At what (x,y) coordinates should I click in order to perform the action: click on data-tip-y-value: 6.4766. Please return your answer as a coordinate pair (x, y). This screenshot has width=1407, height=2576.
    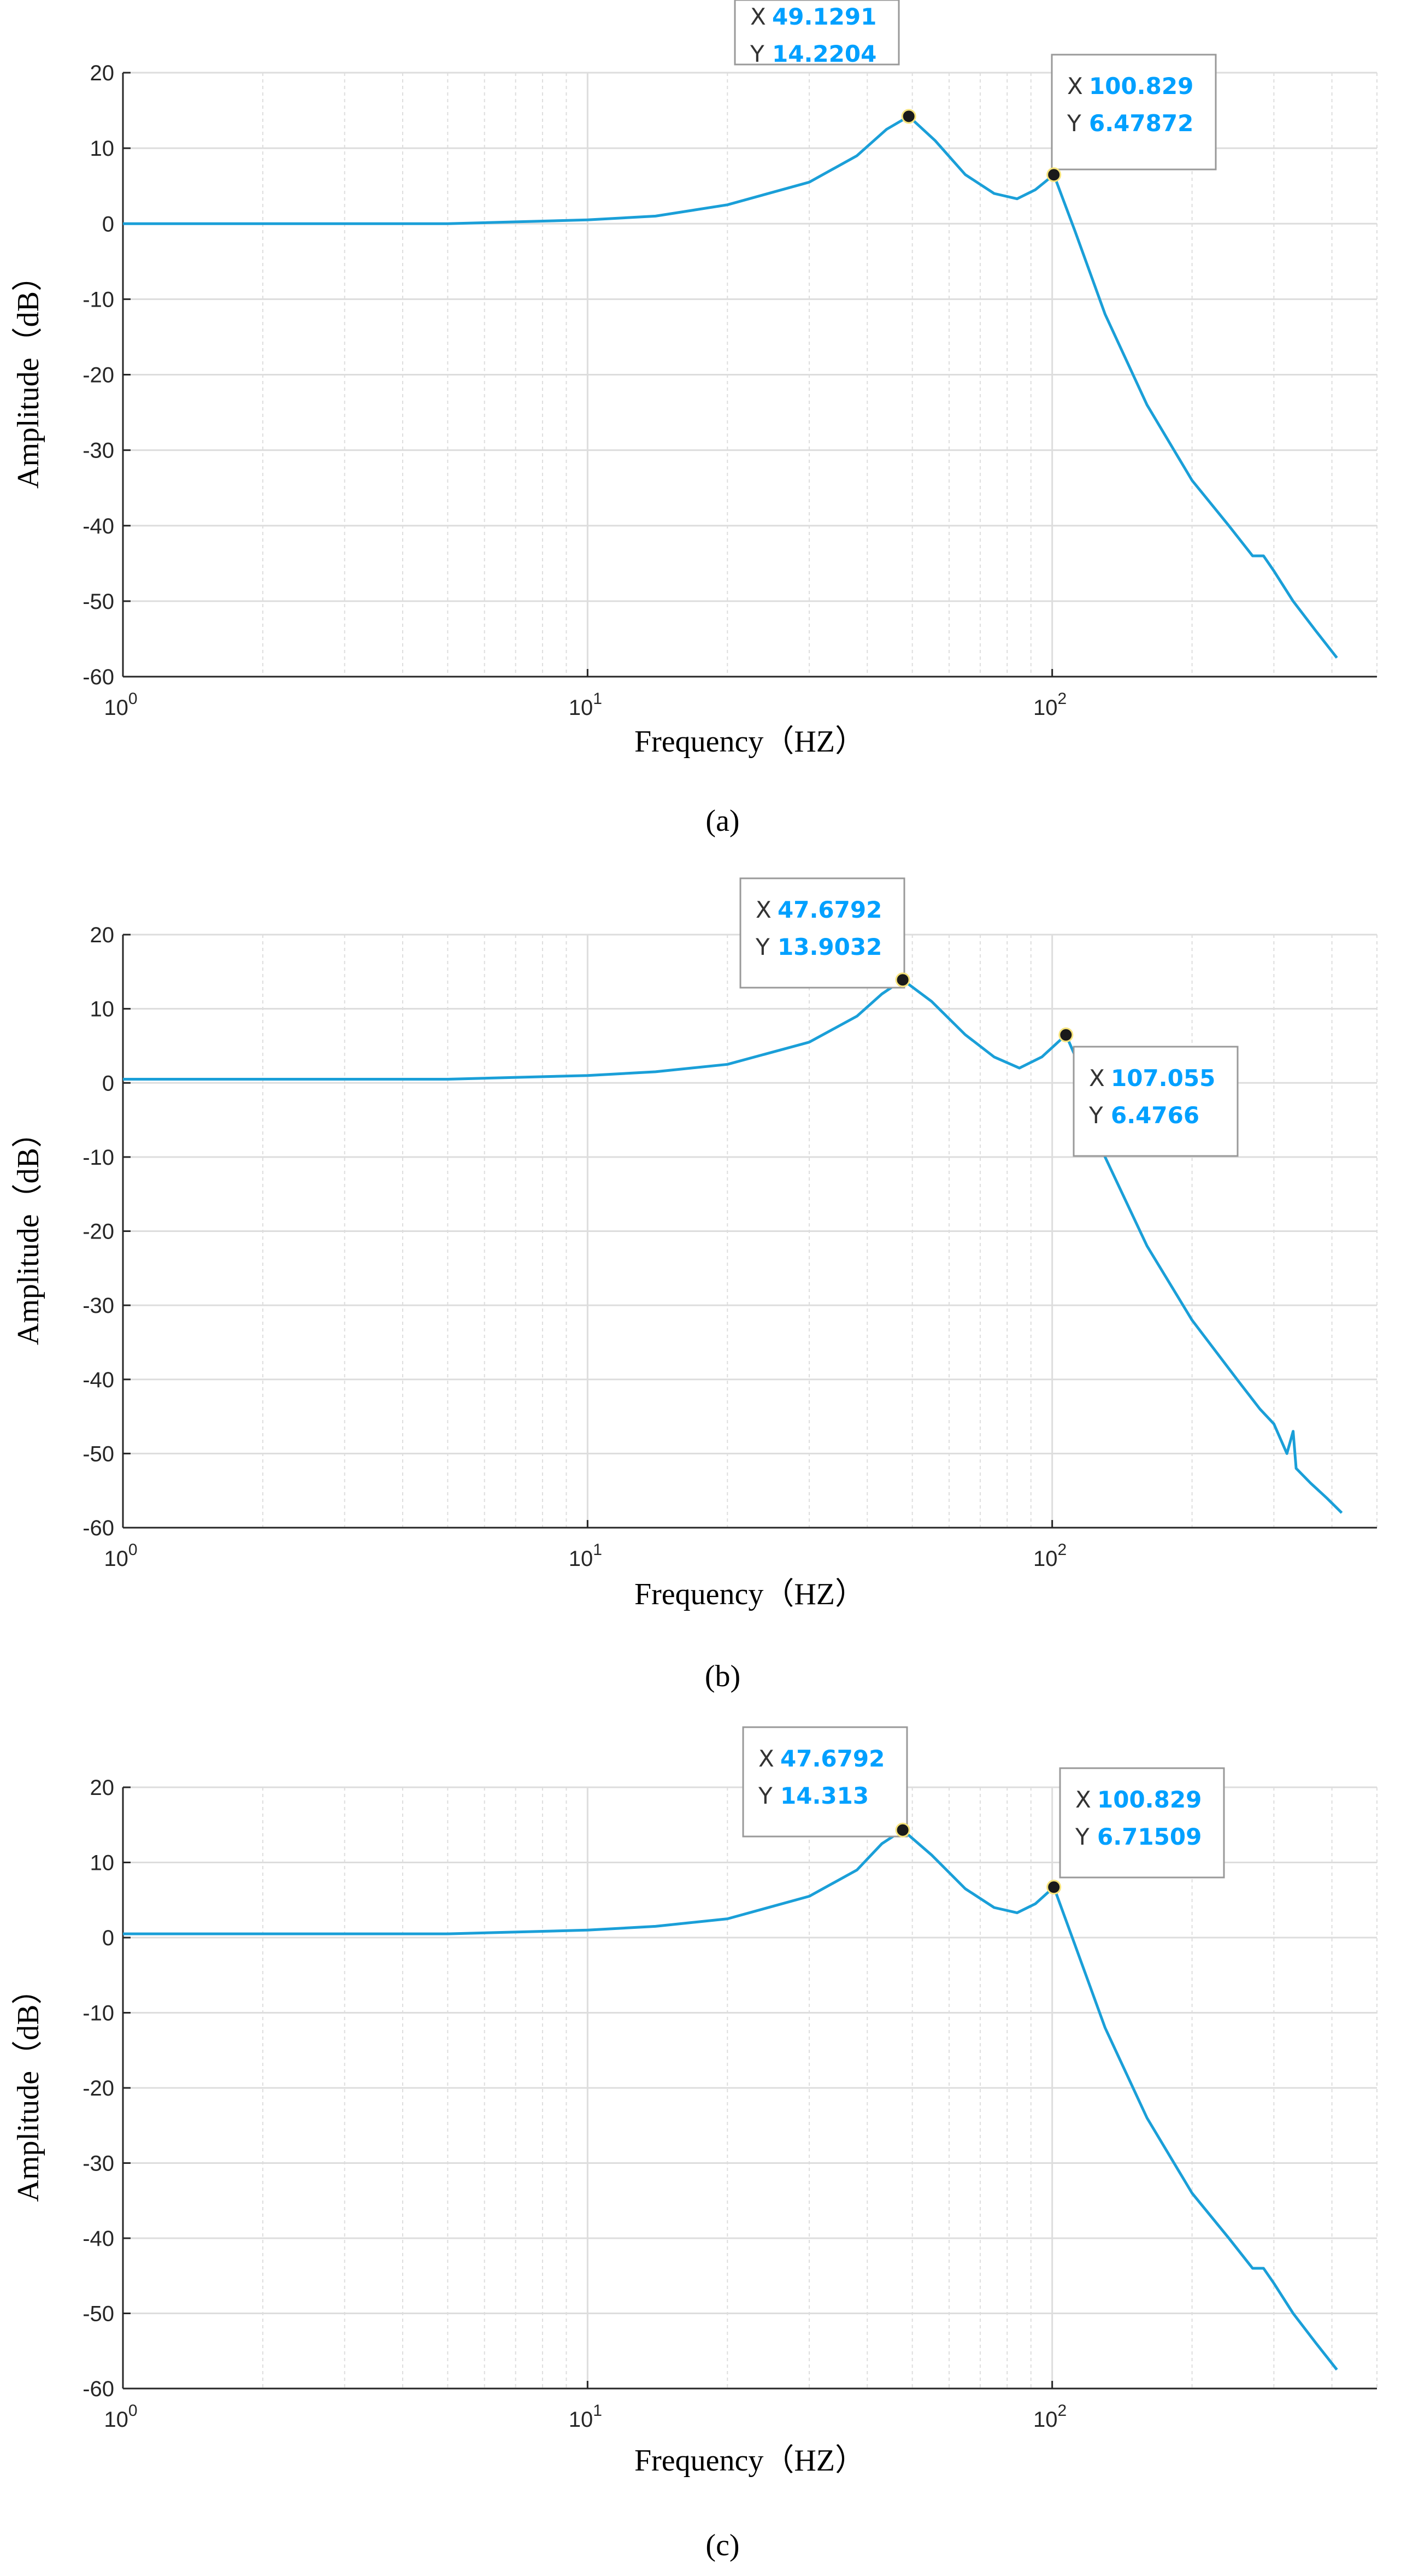
    Looking at the image, I should click on (1155, 1115).